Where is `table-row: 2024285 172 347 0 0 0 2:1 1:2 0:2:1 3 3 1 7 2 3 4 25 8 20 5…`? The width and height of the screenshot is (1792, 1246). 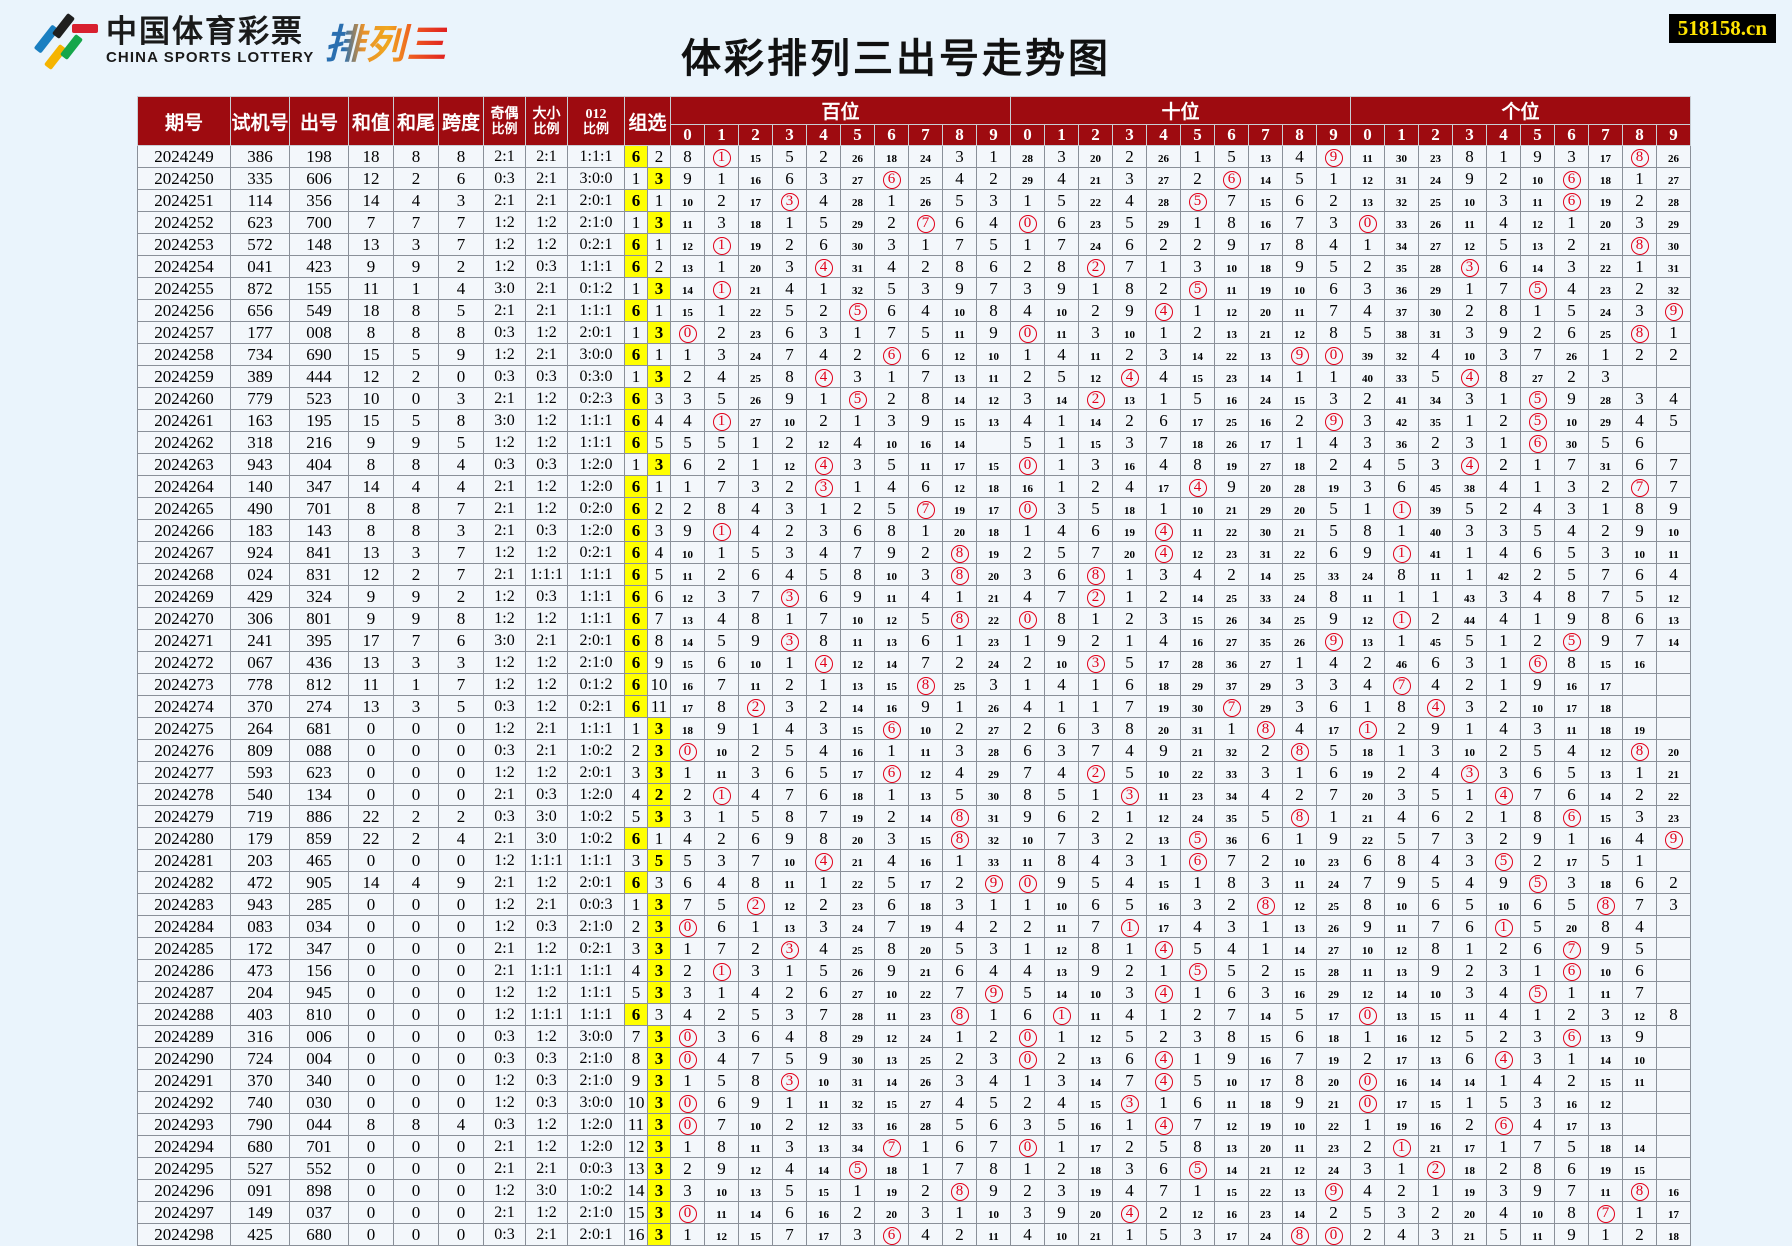
table-row: 2024285 172 347 0 0 0 2:1 1:2 0:2:1 3 3 1 7 2 3 4 25 8 20 5… is located at coordinates (914, 948).